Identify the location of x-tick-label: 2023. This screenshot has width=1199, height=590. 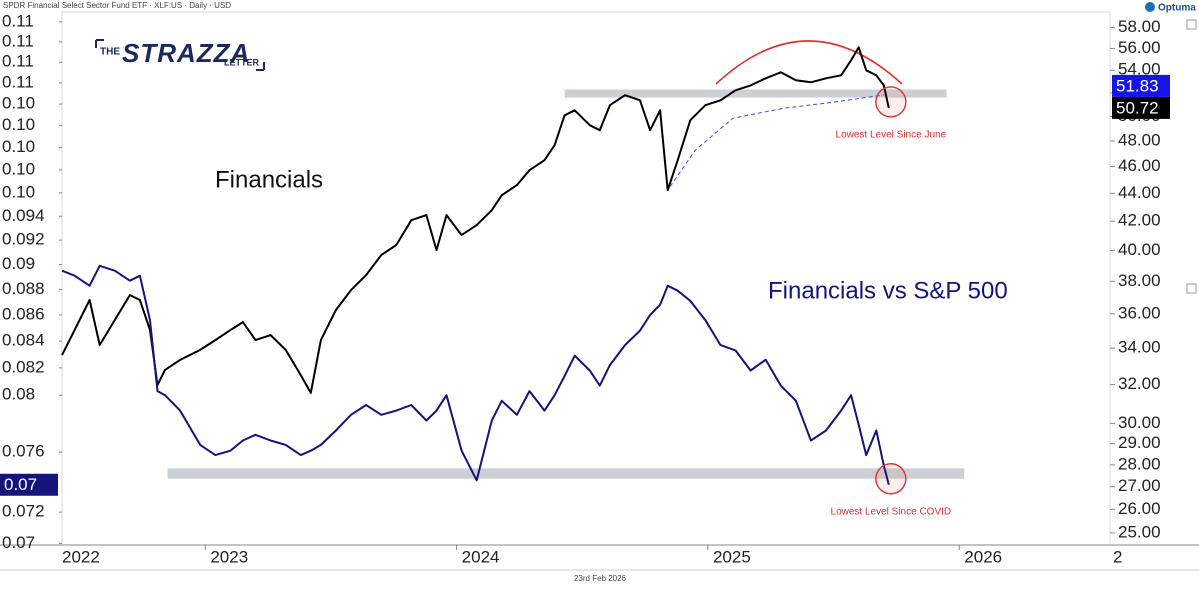
(229, 556).